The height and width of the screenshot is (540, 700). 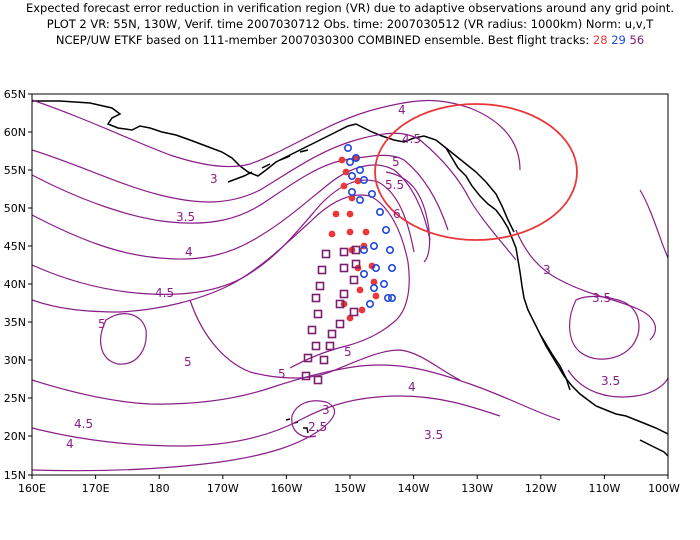 I want to click on lon-label: 170E, so click(x=96, y=488).